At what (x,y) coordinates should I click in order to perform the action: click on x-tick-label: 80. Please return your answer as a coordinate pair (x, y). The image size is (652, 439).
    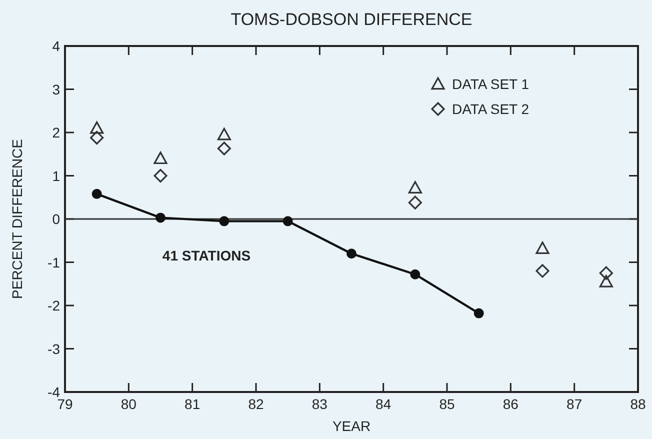
    Looking at the image, I should click on (128, 404).